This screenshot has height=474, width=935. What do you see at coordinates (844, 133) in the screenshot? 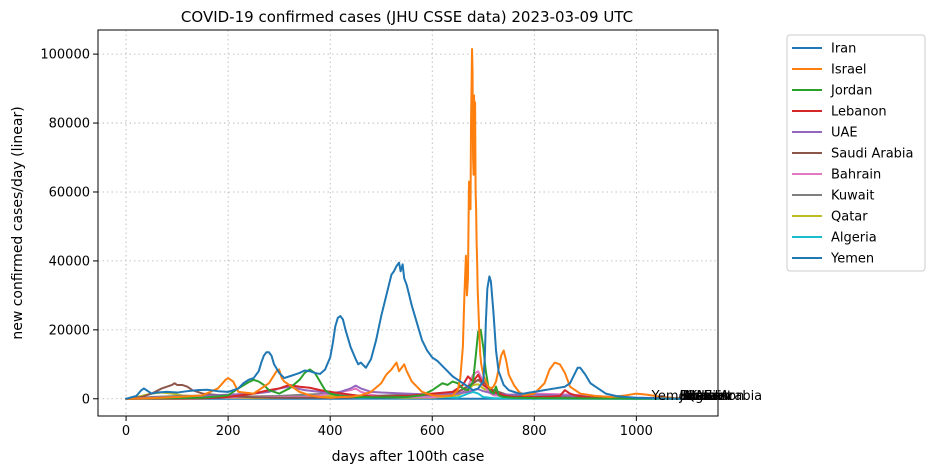
I see `legend-label: UAE` at bounding box center [844, 133].